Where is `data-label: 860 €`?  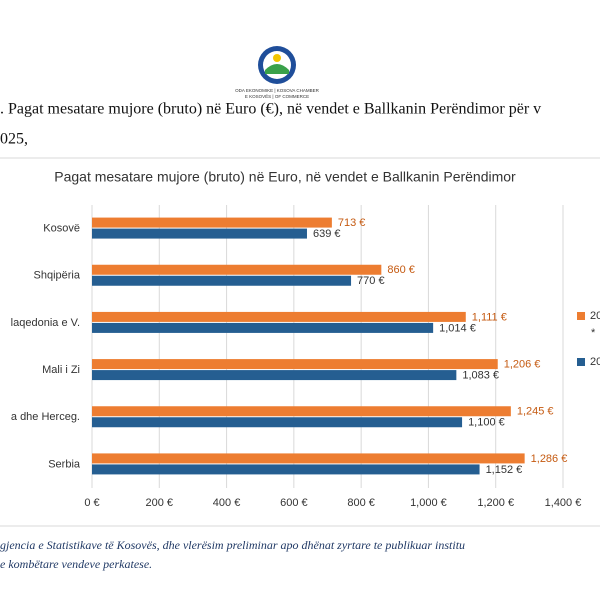 data-label: 860 € is located at coordinates (401, 270).